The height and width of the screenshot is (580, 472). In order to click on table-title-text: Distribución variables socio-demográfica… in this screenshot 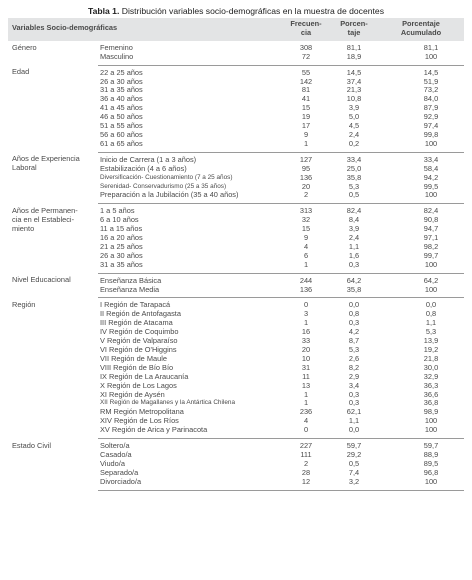, I will do `click(252, 11)`.